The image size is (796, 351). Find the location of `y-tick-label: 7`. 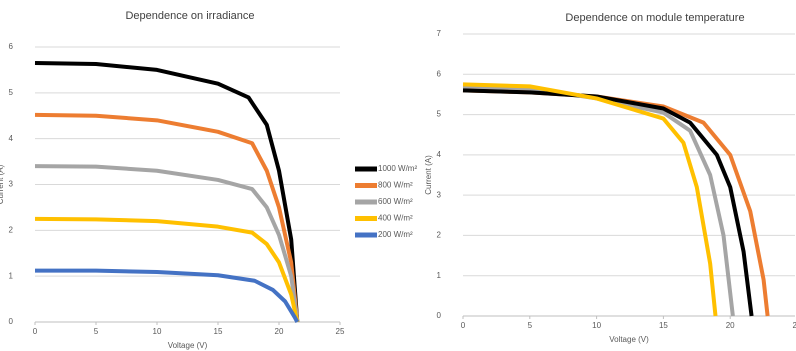

y-tick-label: 7 is located at coordinates (439, 33).